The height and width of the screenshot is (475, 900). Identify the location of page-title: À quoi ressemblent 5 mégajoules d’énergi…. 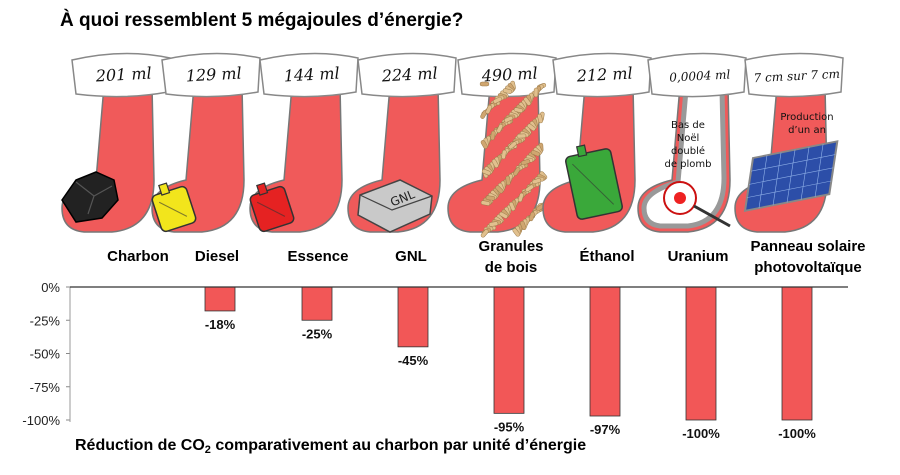
(262, 20).